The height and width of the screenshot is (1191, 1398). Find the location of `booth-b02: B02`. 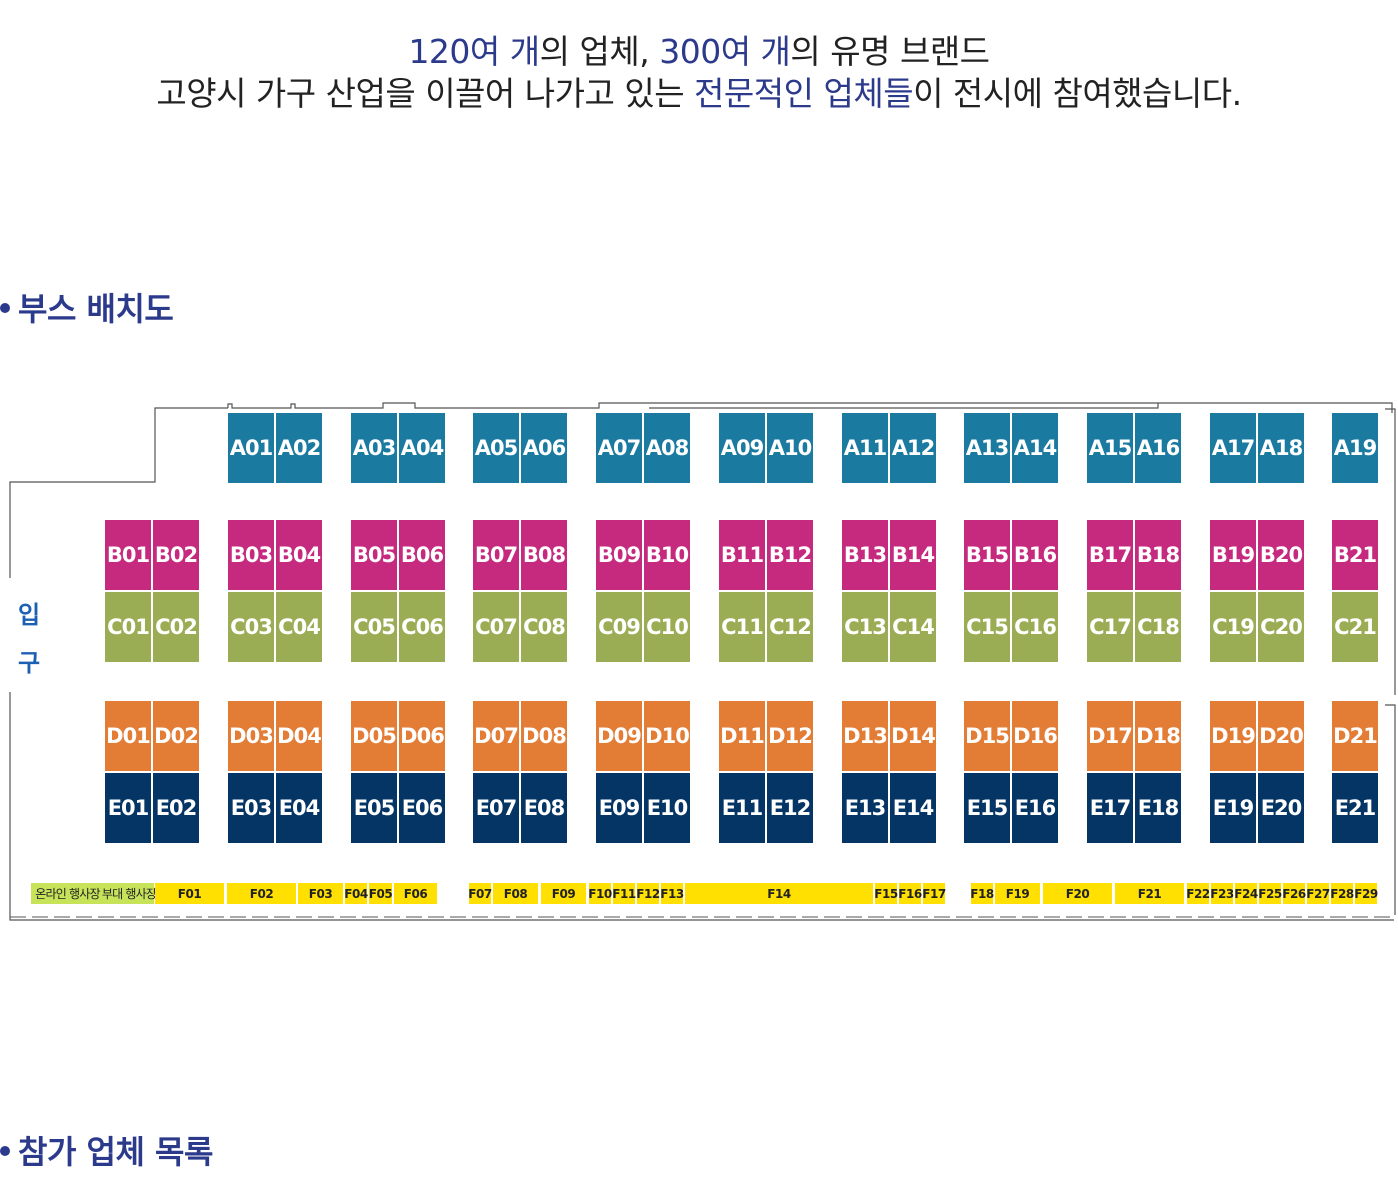

booth-b02: B02 is located at coordinates (176, 555).